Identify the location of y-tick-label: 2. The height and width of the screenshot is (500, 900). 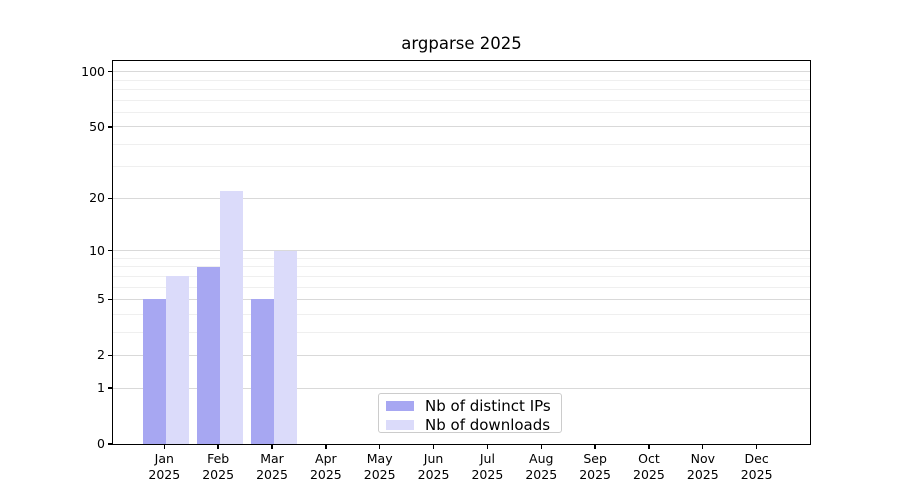
(101, 355).